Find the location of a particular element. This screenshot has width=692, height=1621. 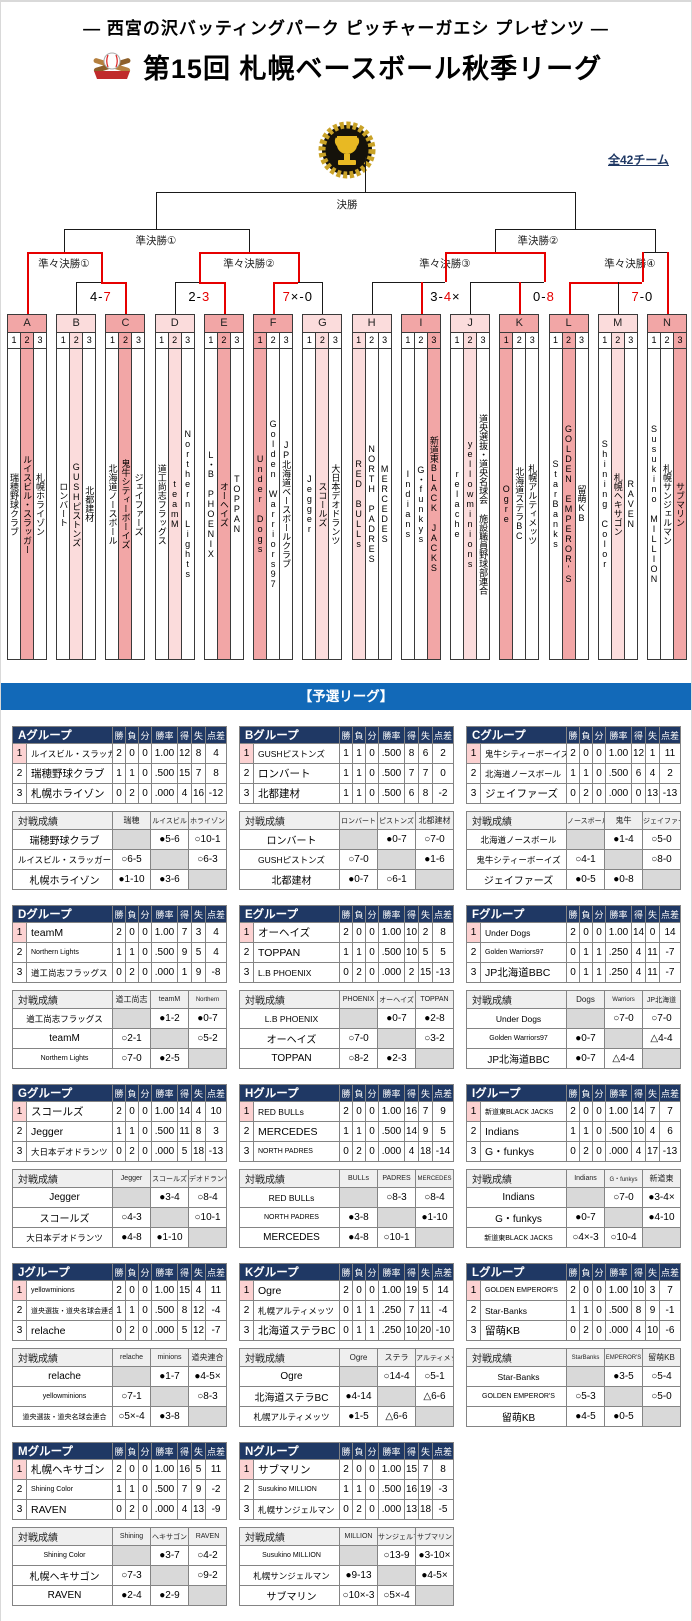

team-name-cell: Indians is located at coordinates (516, 1197).